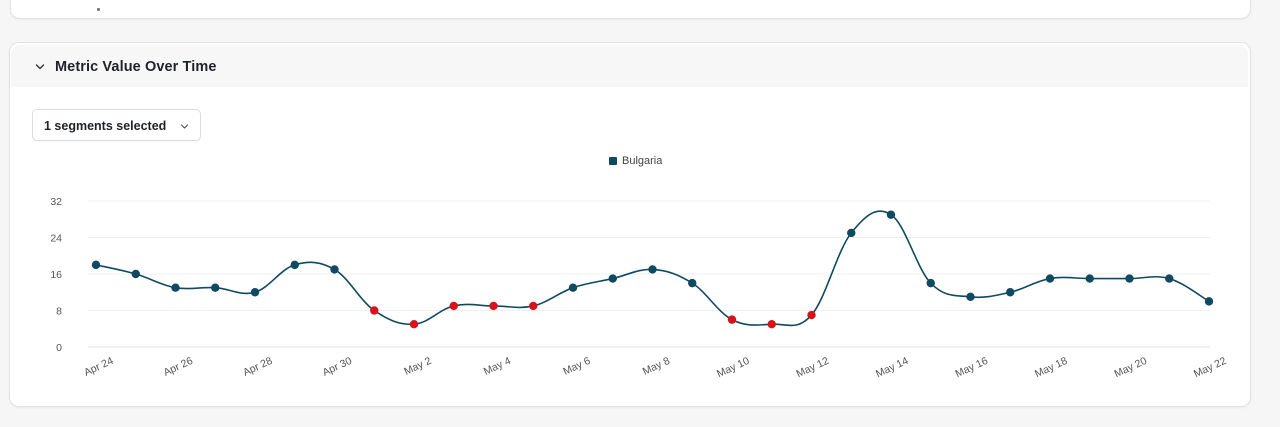 The image size is (1280, 427). I want to click on x-tick-label: May 12, so click(812, 367).